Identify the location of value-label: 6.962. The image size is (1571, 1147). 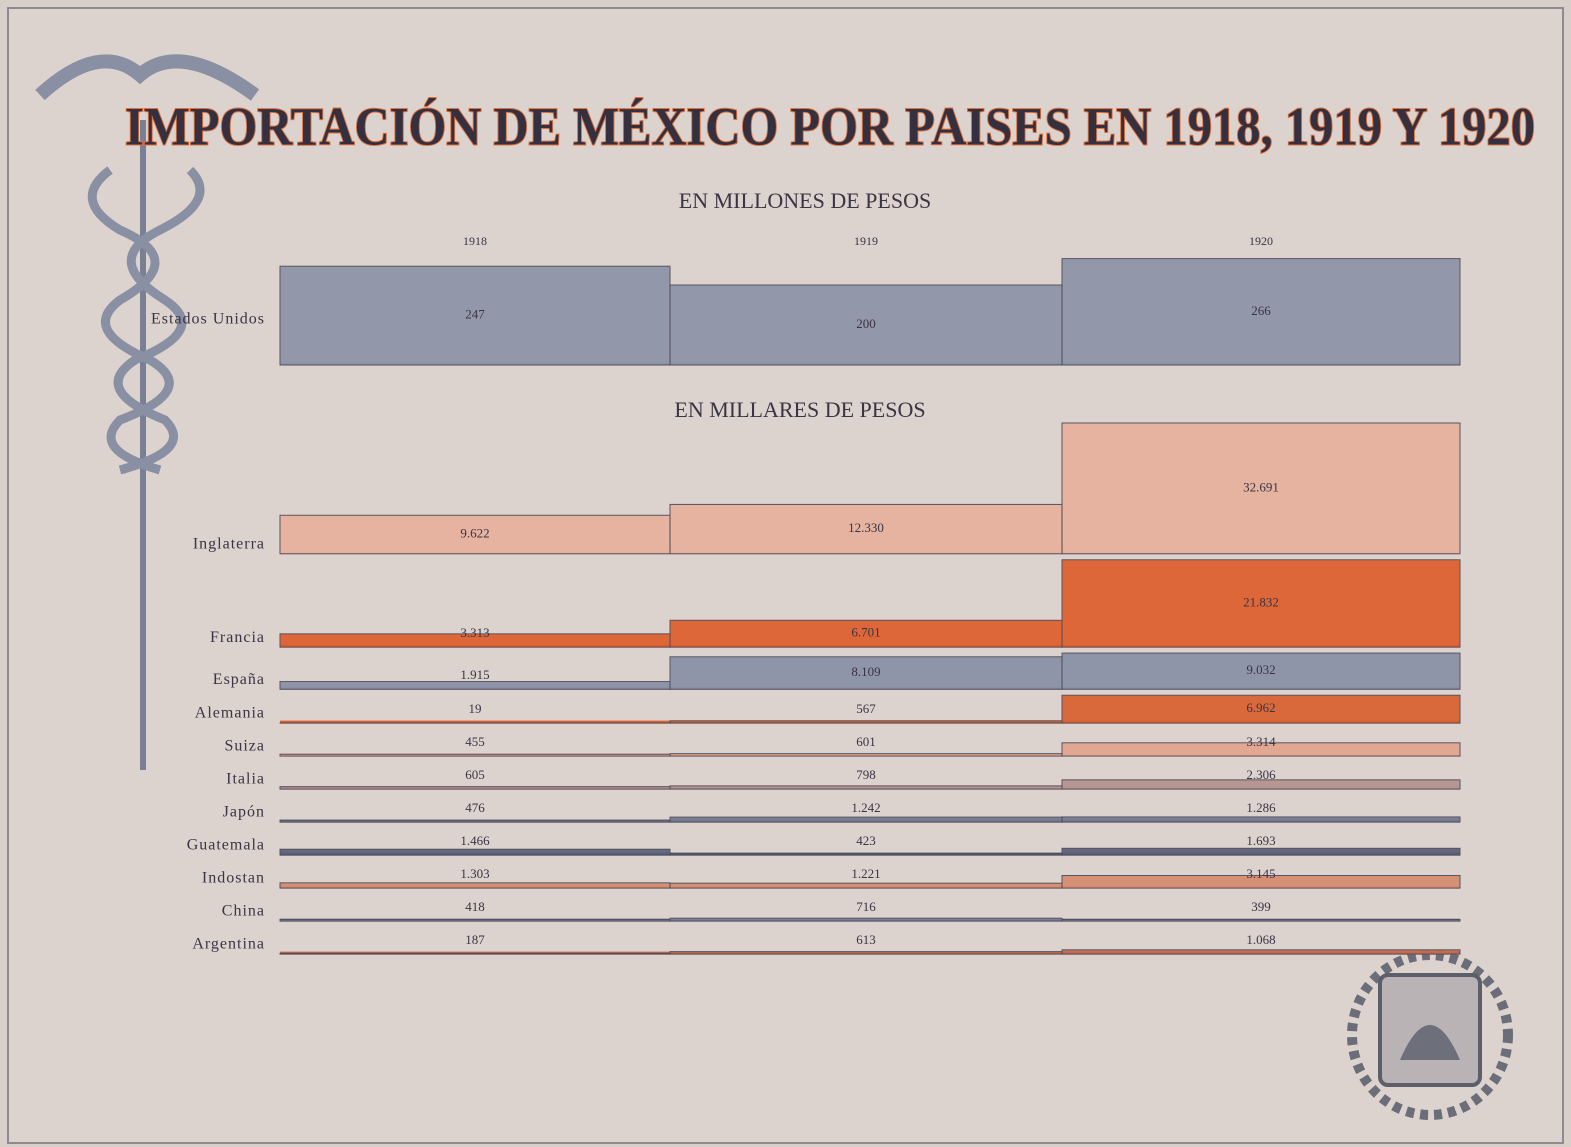
(1260, 707).